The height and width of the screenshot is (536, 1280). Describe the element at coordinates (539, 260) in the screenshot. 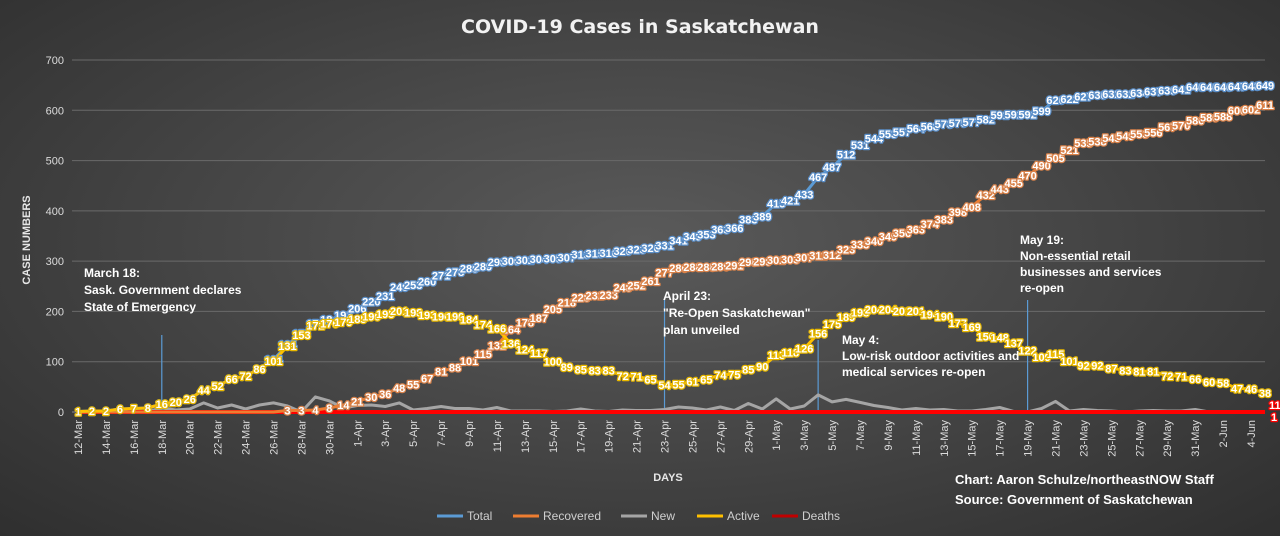

I see `data-label-total: 304` at that location.